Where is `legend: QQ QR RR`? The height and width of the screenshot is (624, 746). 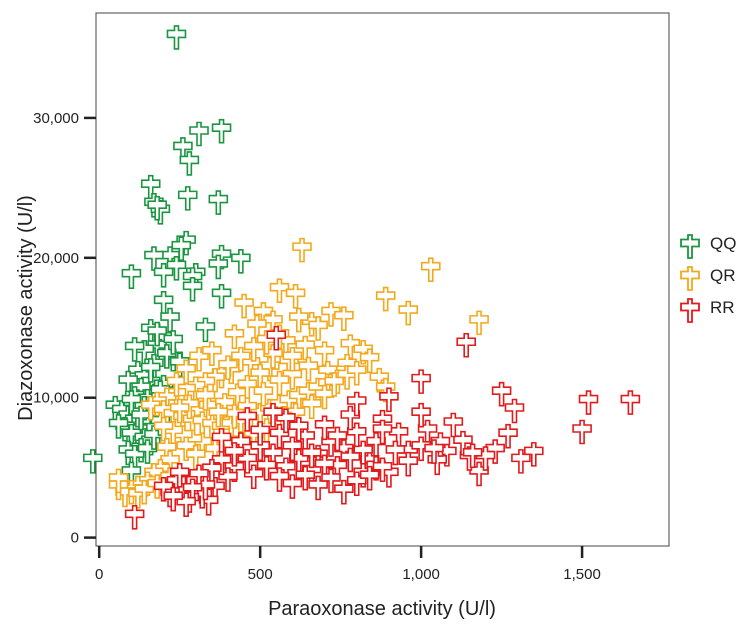
legend: QQ QR RR is located at coordinates (708, 278).